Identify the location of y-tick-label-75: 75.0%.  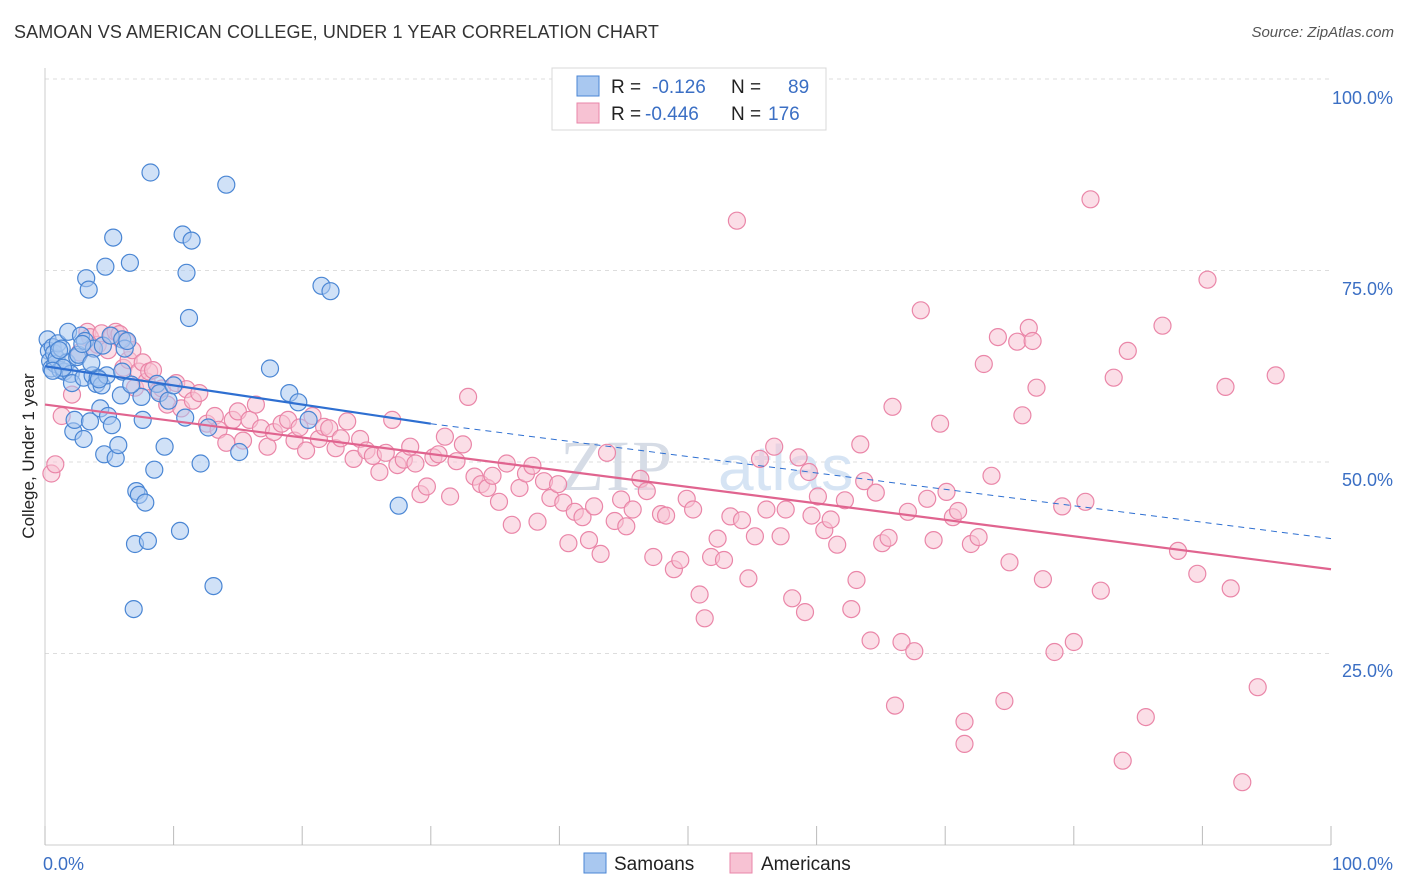
(1367, 289).